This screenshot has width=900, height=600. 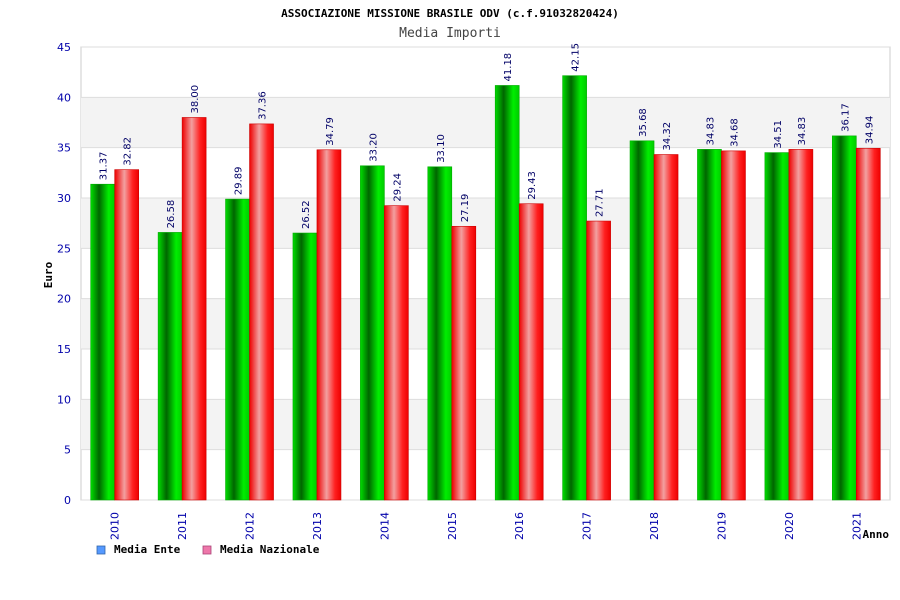 What do you see at coordinates (64, 97) in the screenshot?
I see `y-tick-label: 40` at bounding box center [64, 97].